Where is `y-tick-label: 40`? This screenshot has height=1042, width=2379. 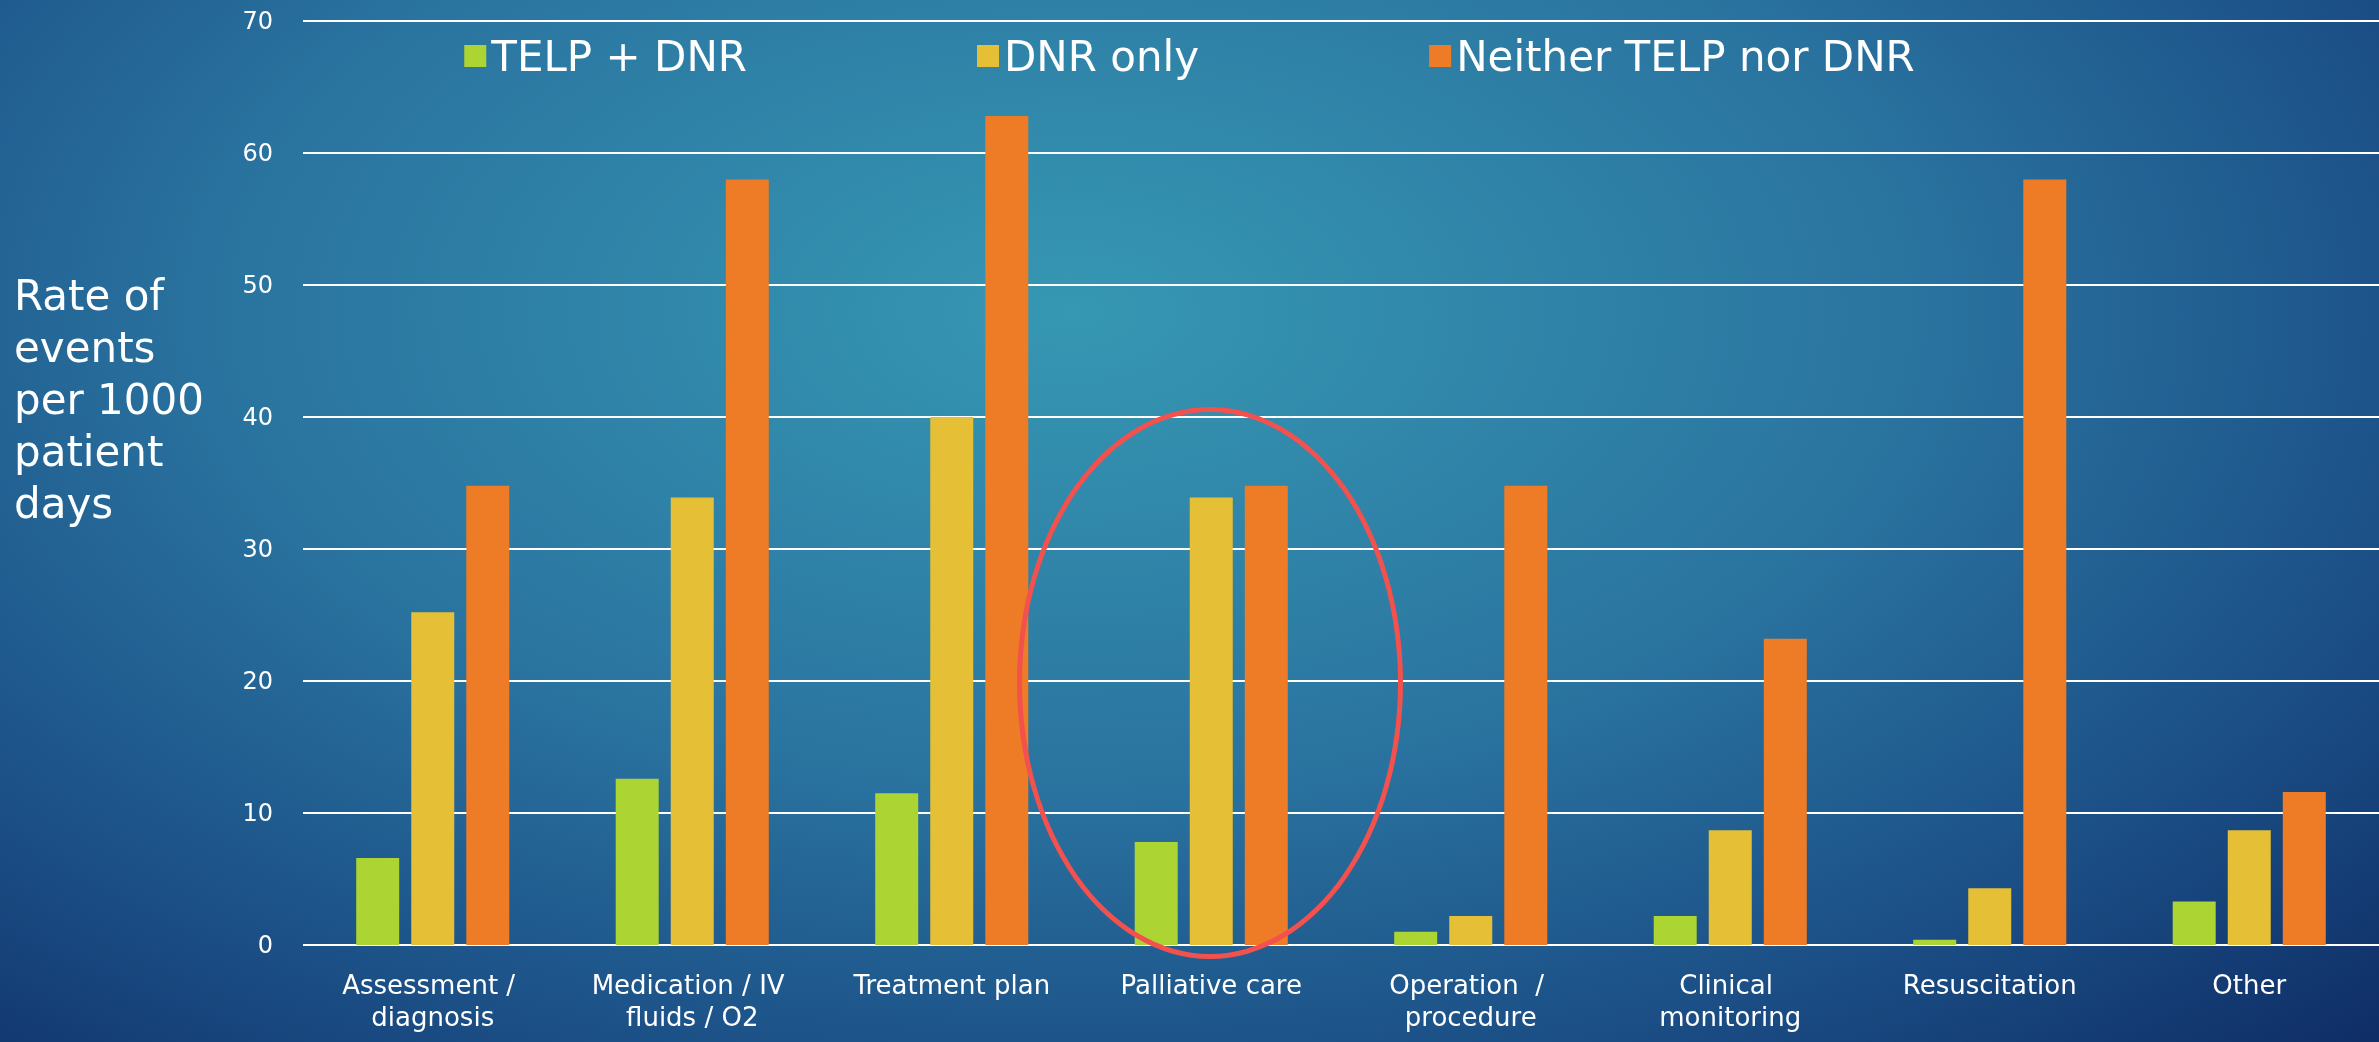
y-tick-label: 40 is located at coordinates (257, 417).